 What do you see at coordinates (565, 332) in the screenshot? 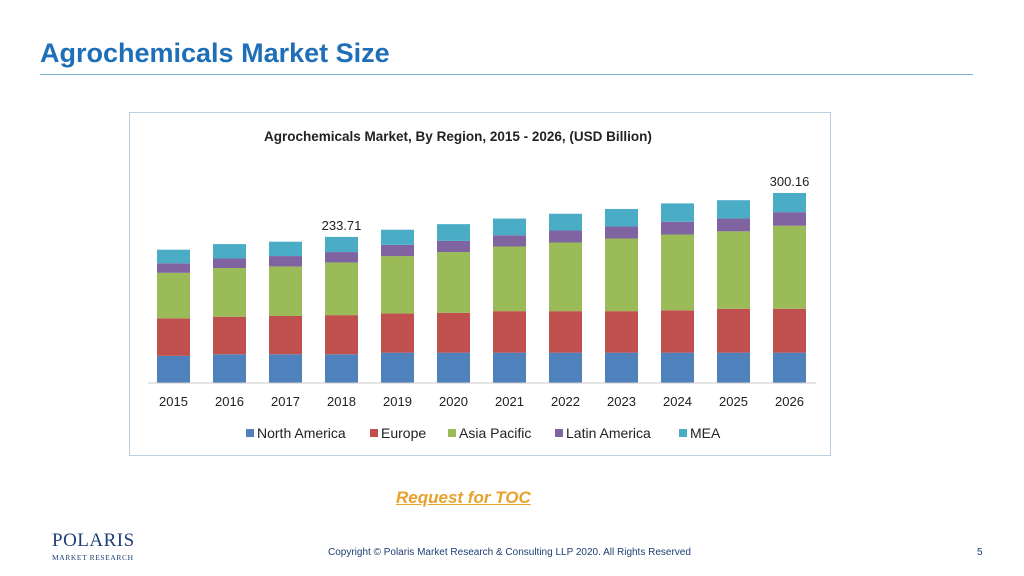
I see `bar-segment-europe-2022` at bounding box center [565, 332].